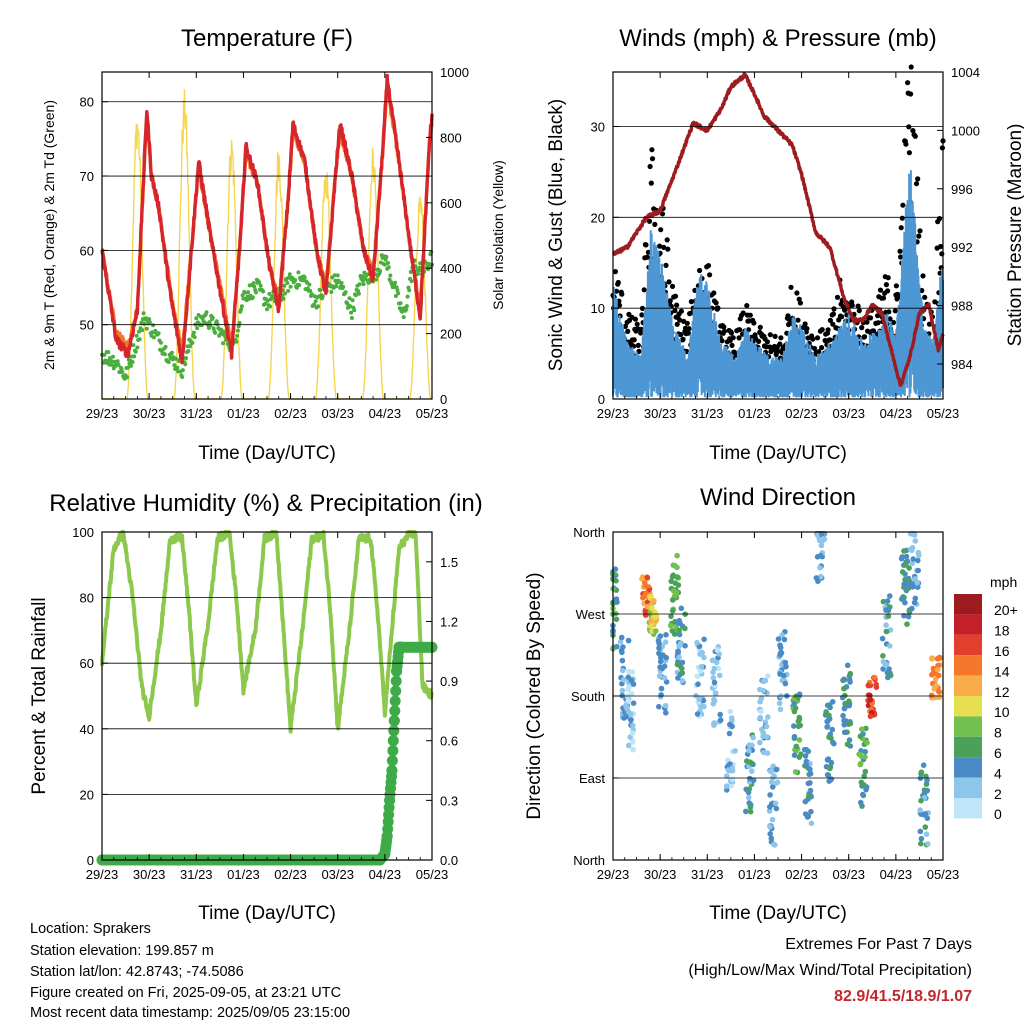 The height and width of the screenshot is (1024, 1024). Describe the element at coordinates (968, 604) in the screenshot. I see `speed-legend-swatch` at that location.